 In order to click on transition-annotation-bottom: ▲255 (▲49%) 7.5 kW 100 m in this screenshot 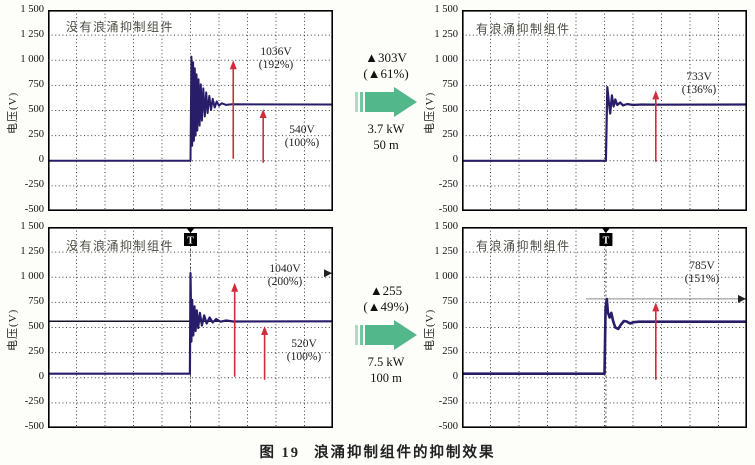, I will do `click(386, 334)`.